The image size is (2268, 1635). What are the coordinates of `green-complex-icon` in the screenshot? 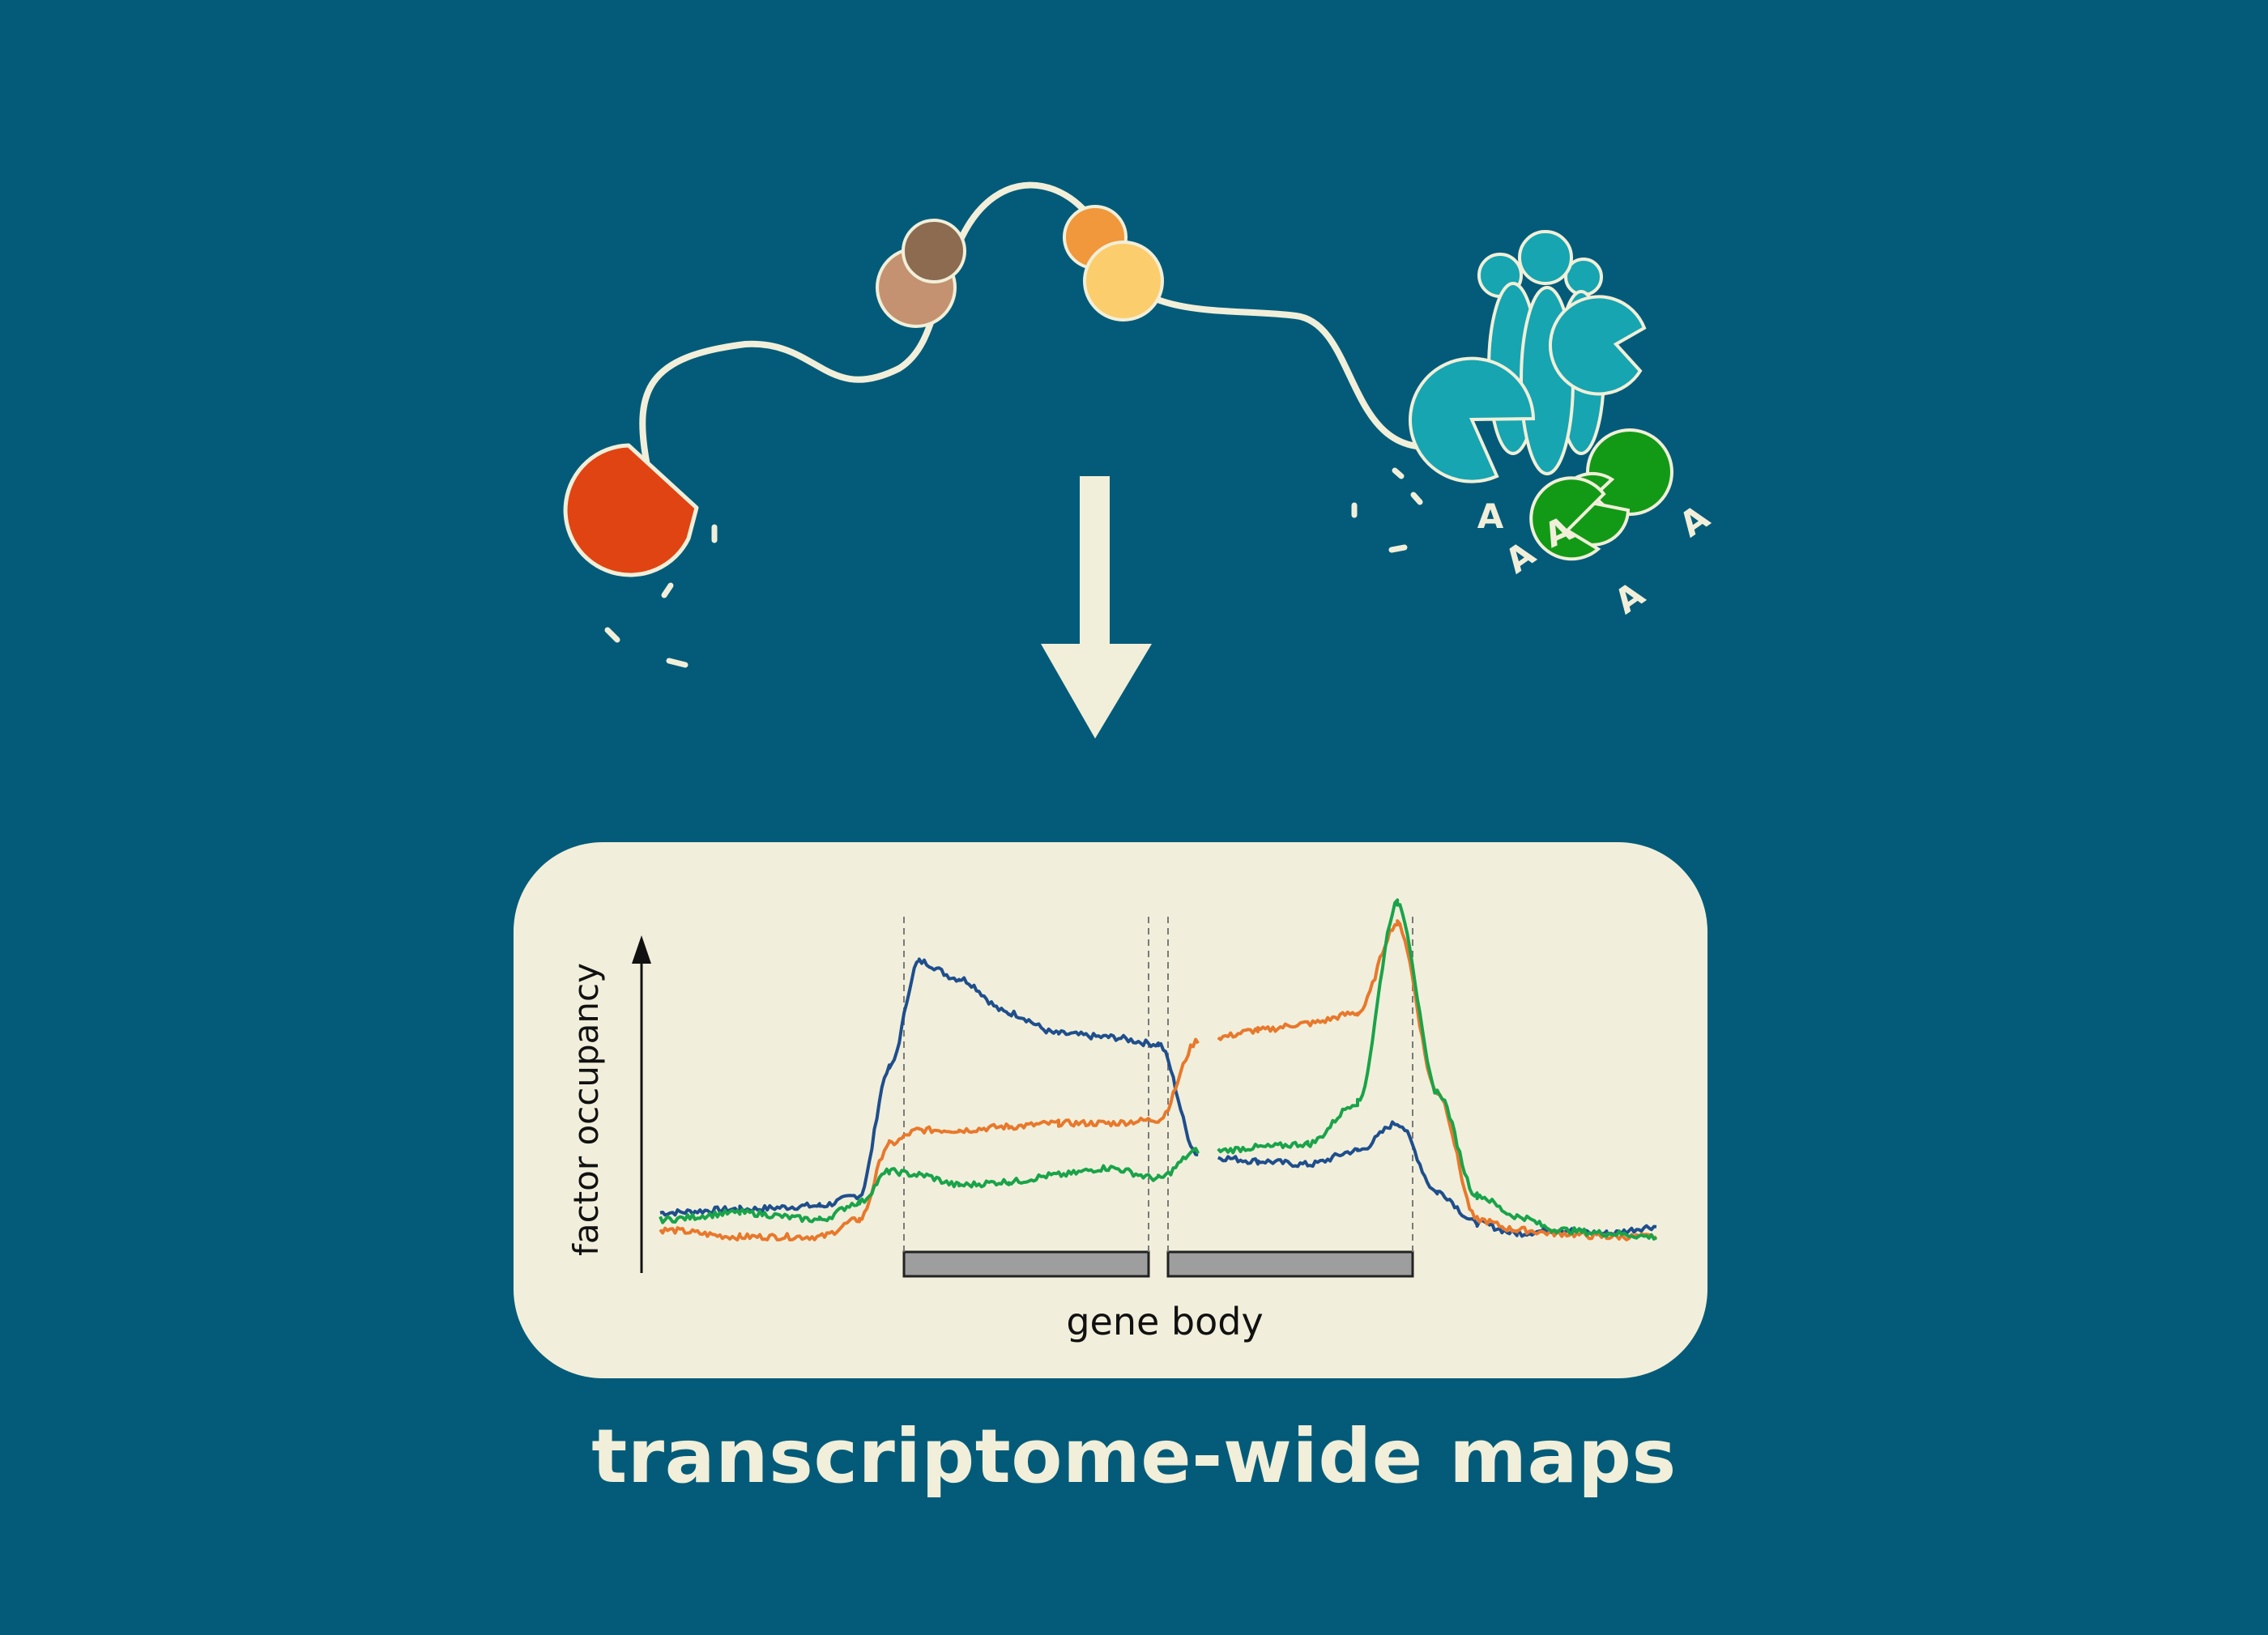 It's located at (1601, 494).